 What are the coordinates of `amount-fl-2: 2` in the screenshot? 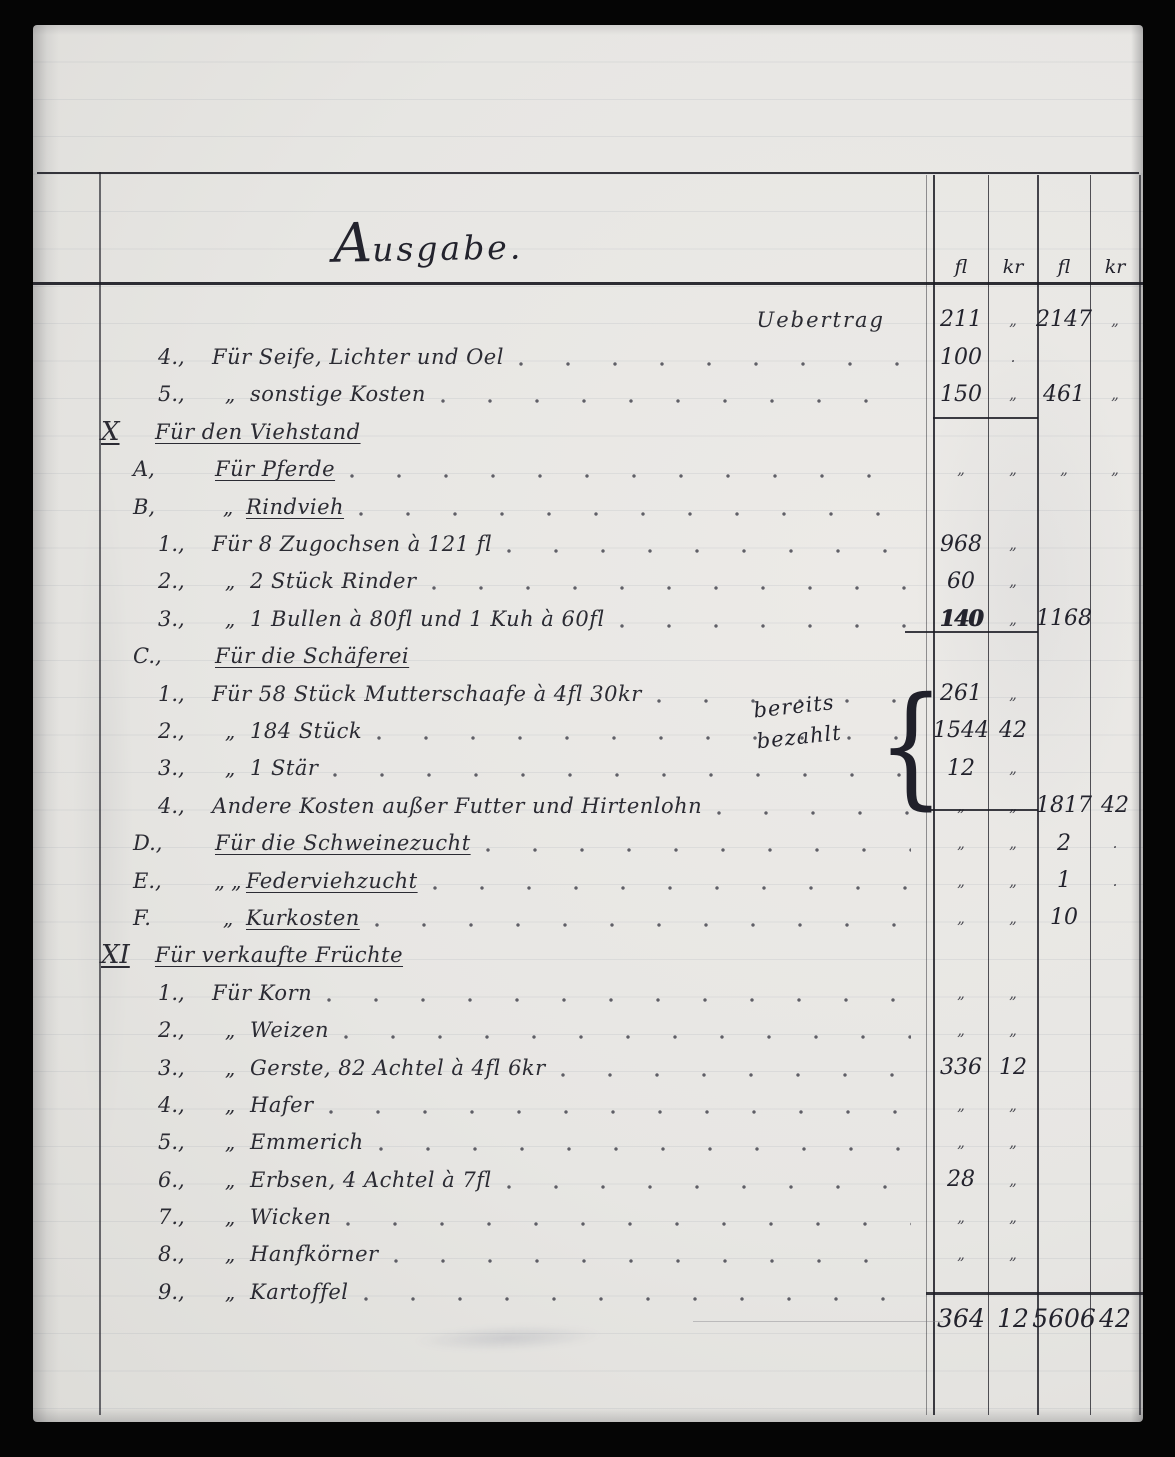 It's located at (1064, 843).